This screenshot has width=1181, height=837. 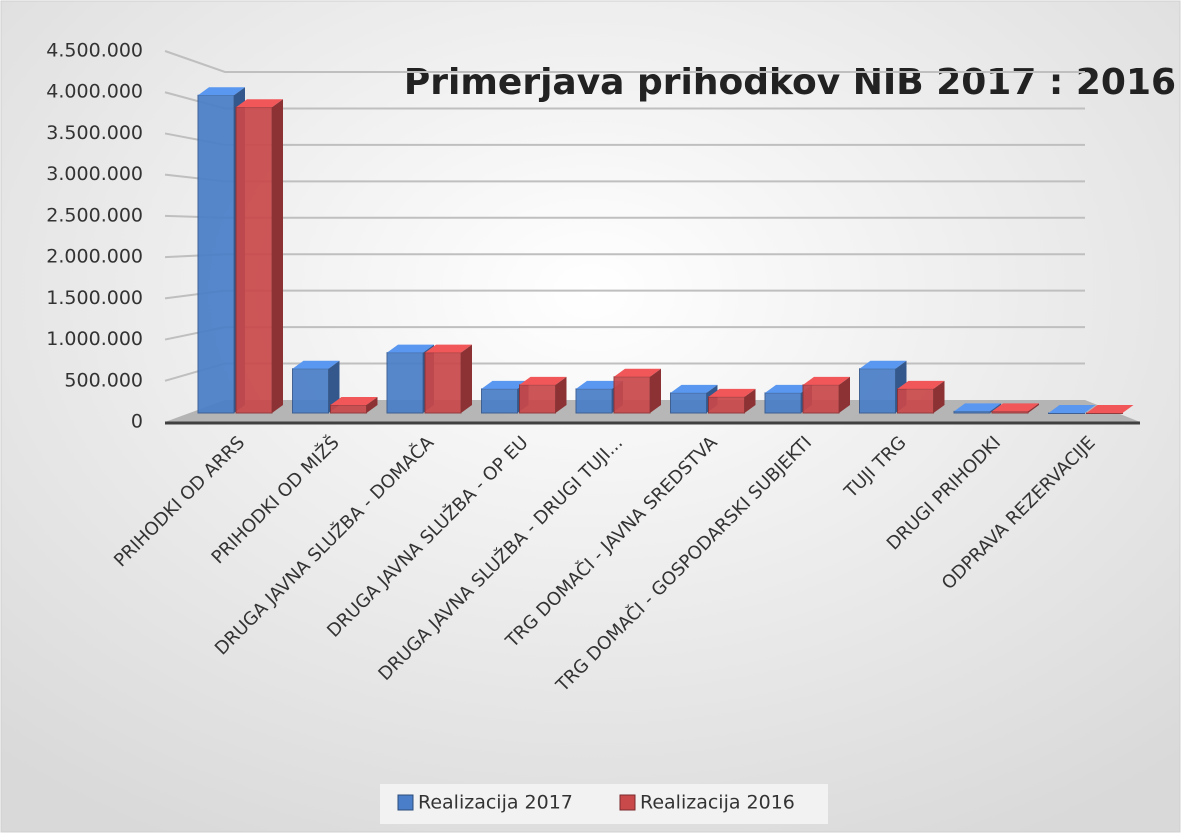 What do you see at coordinates (94, 92) in the screenshot?
I see `y-tick-label: 4.000.000` at bounding box center [94, 92].